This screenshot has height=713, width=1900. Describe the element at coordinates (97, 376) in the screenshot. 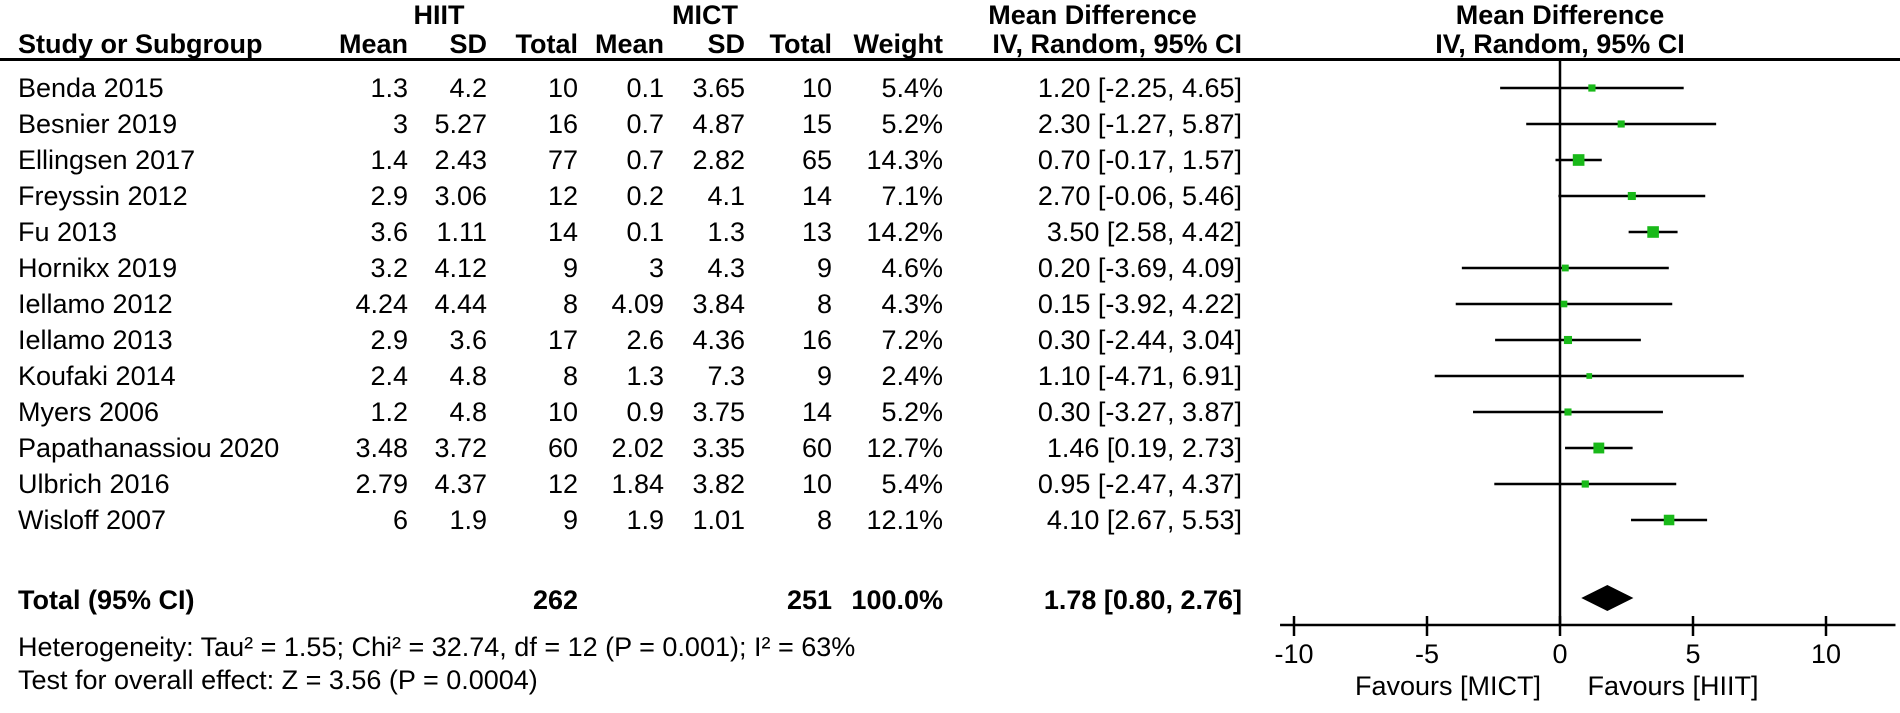

I see `cell-study-name: Koufaki 2014` at that location.